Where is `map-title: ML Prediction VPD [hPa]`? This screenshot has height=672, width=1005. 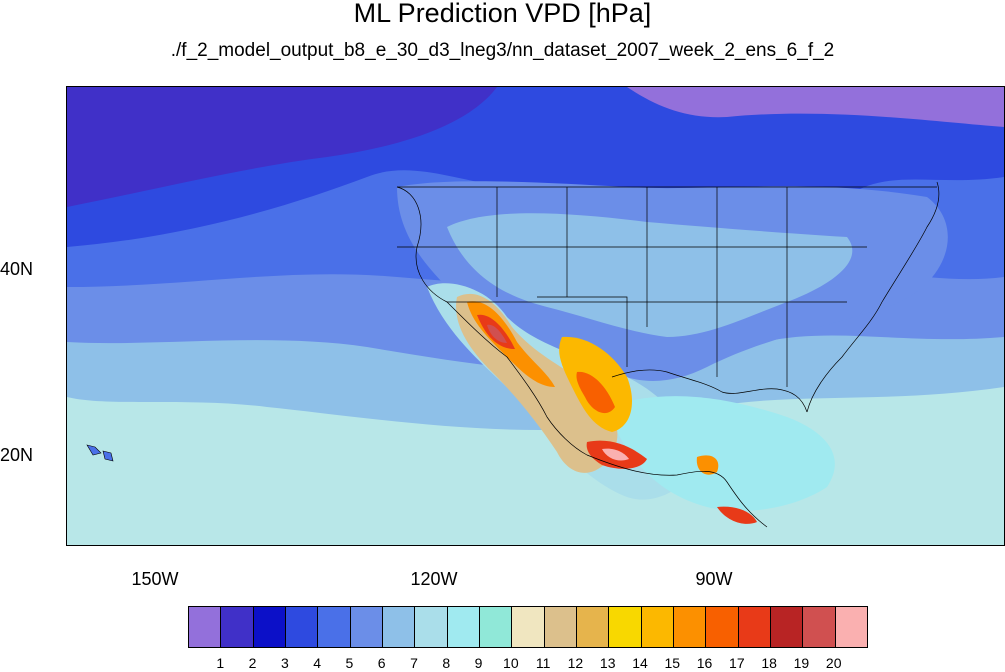 map-title: ML Prediction VPD [hPa] is located at coordinates (502, 14).